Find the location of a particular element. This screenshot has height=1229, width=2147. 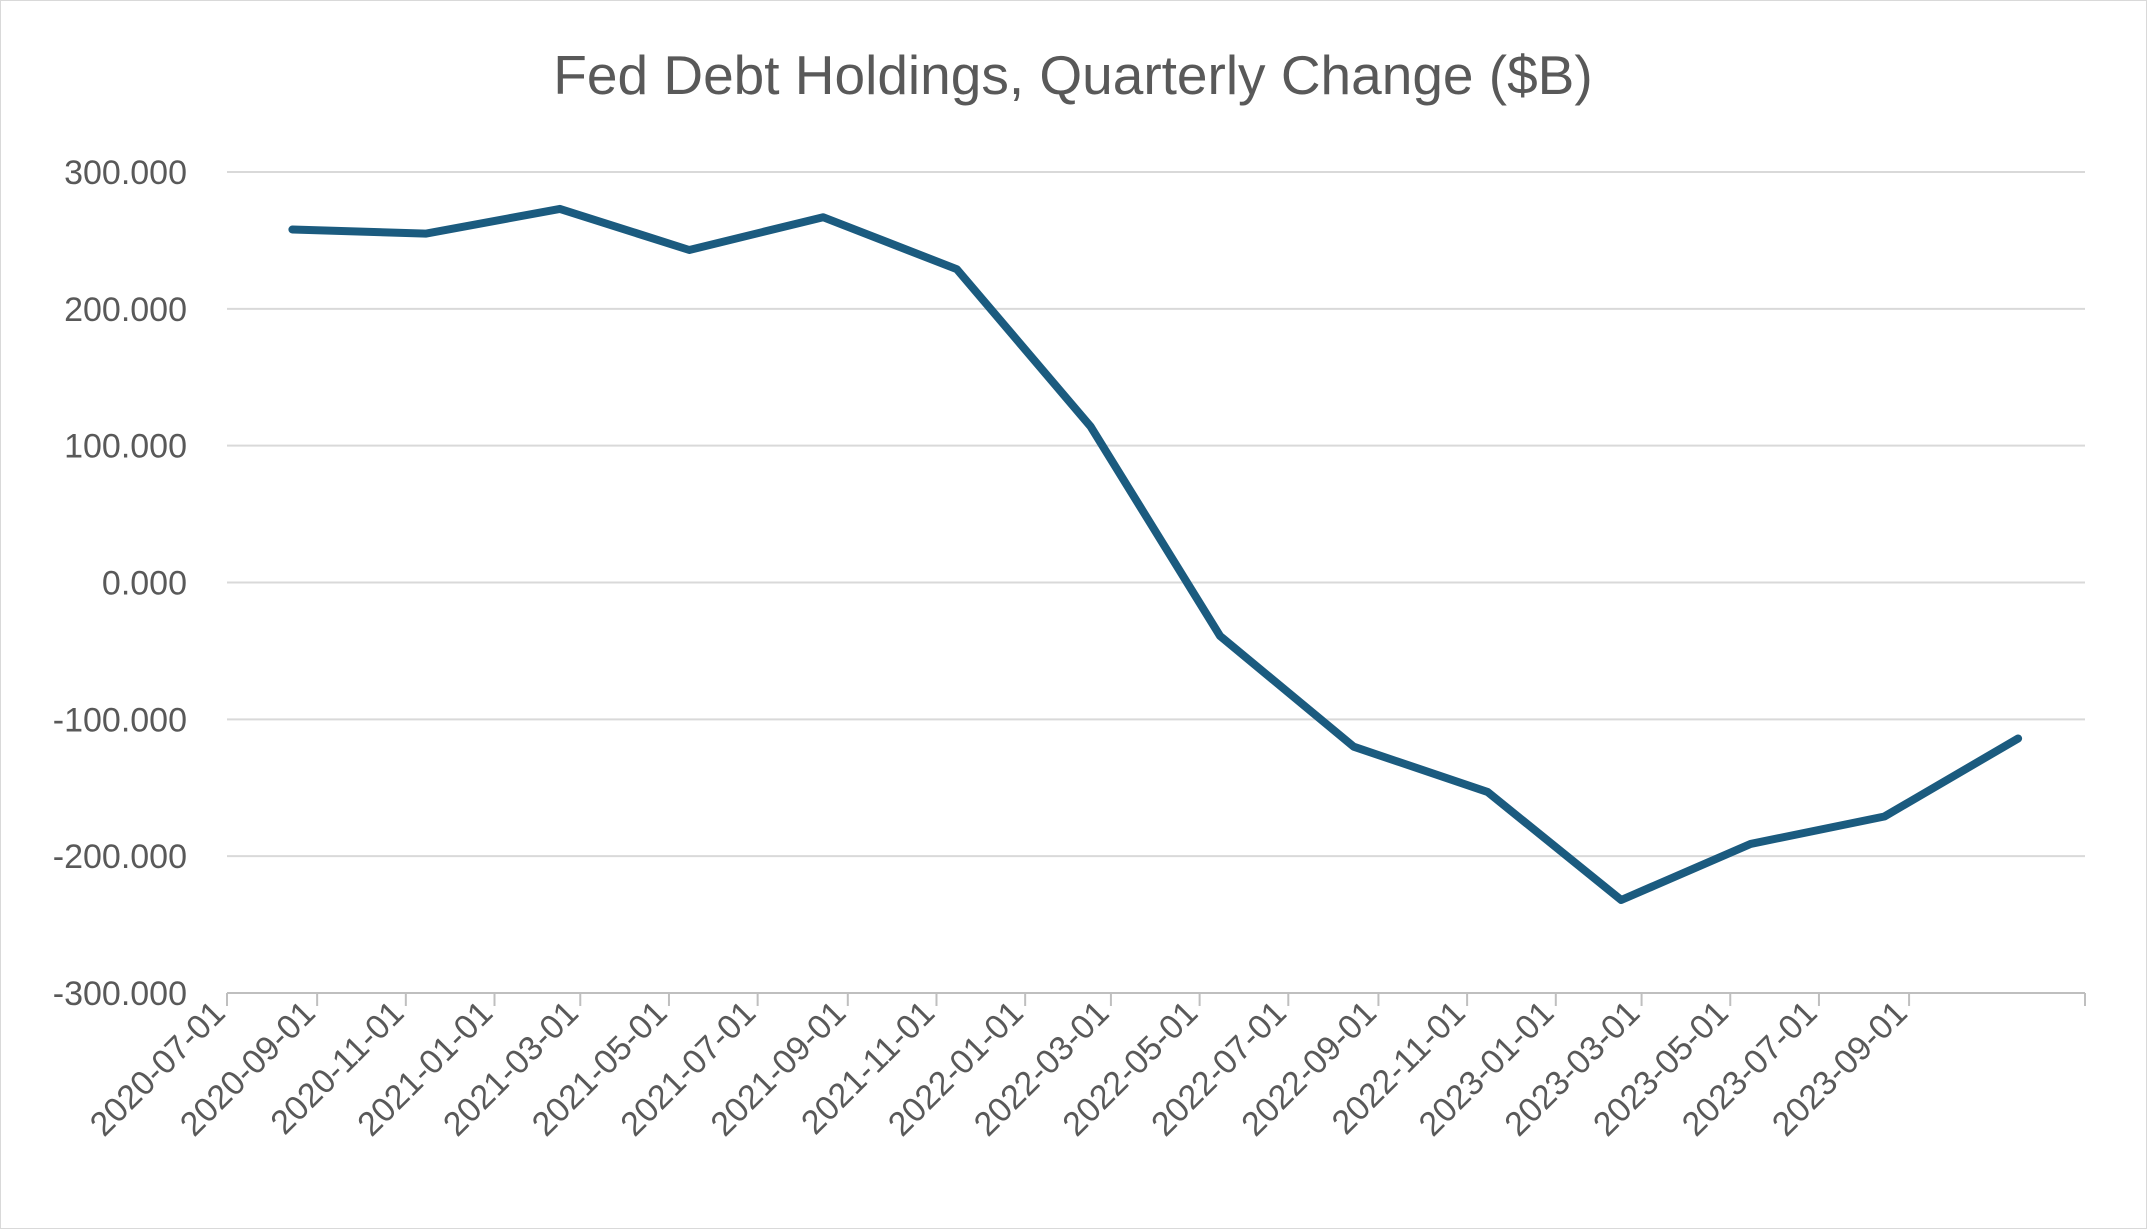

y-tick-label: 300.000 is located at coordinates (125, 173).